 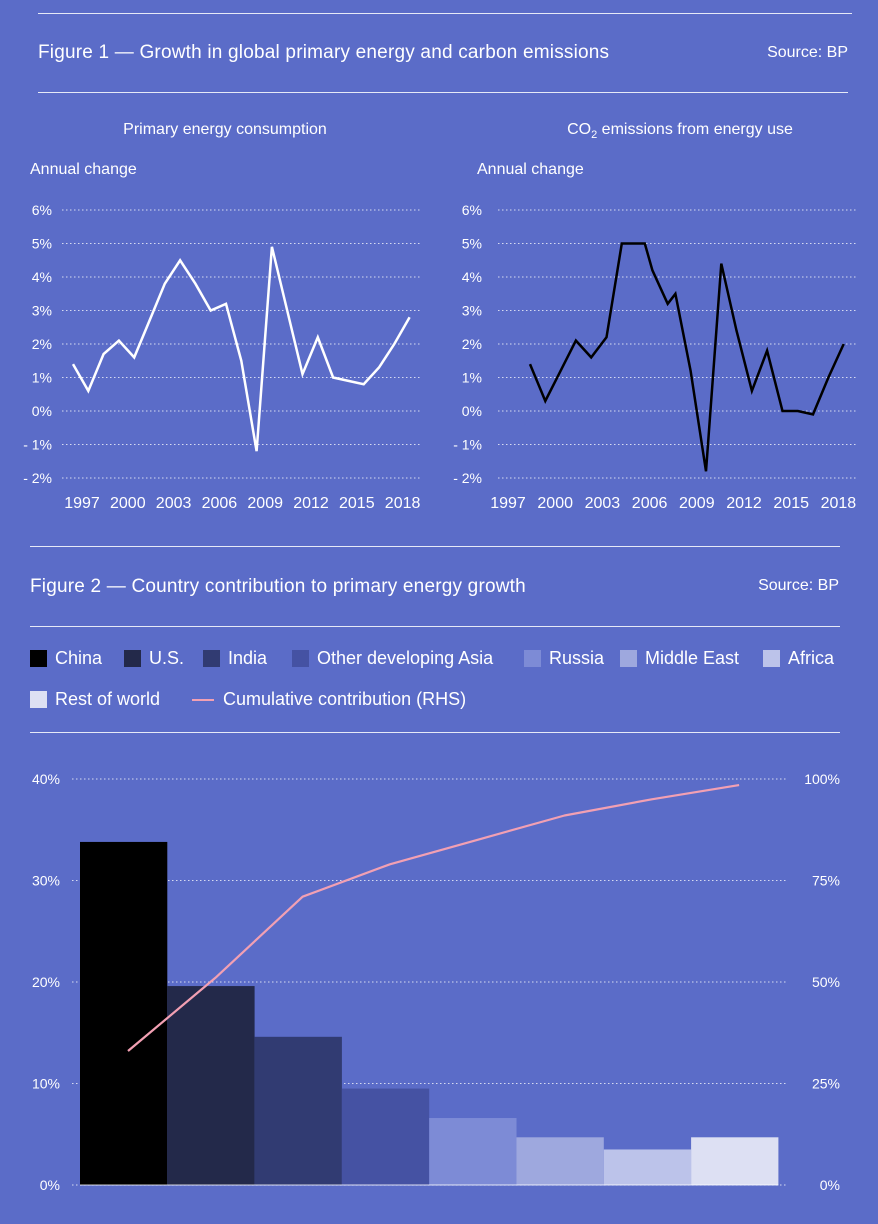 What do you see at coordinates (203, 699) in the screenshot?
I see `legend-line-swatch` at bounding box center [203, 699].